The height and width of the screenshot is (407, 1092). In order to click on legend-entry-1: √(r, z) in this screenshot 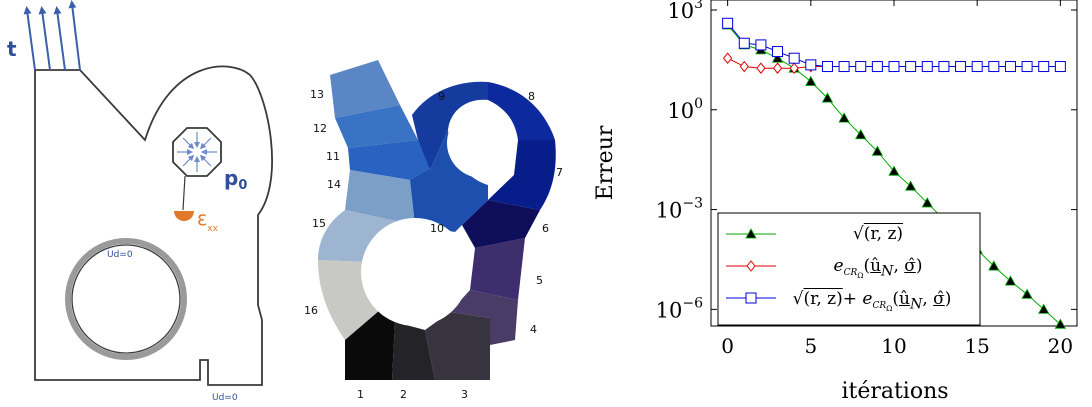, I will do `click(878, 234)`.